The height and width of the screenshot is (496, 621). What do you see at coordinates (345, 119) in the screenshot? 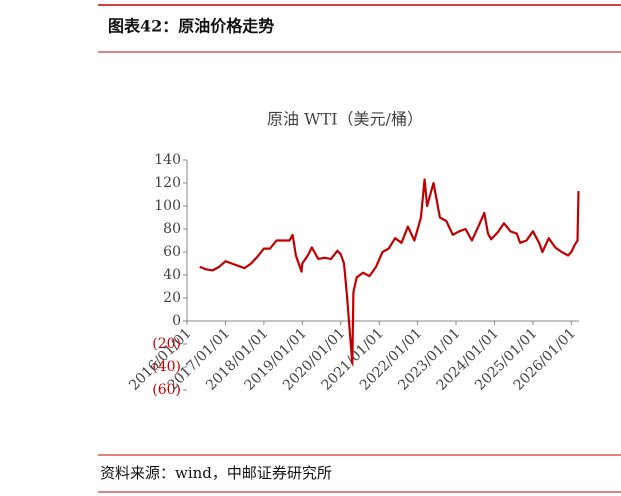
I see `chart-title: 原油 WTI（美元/桶）` at bounding box center [345, 119].